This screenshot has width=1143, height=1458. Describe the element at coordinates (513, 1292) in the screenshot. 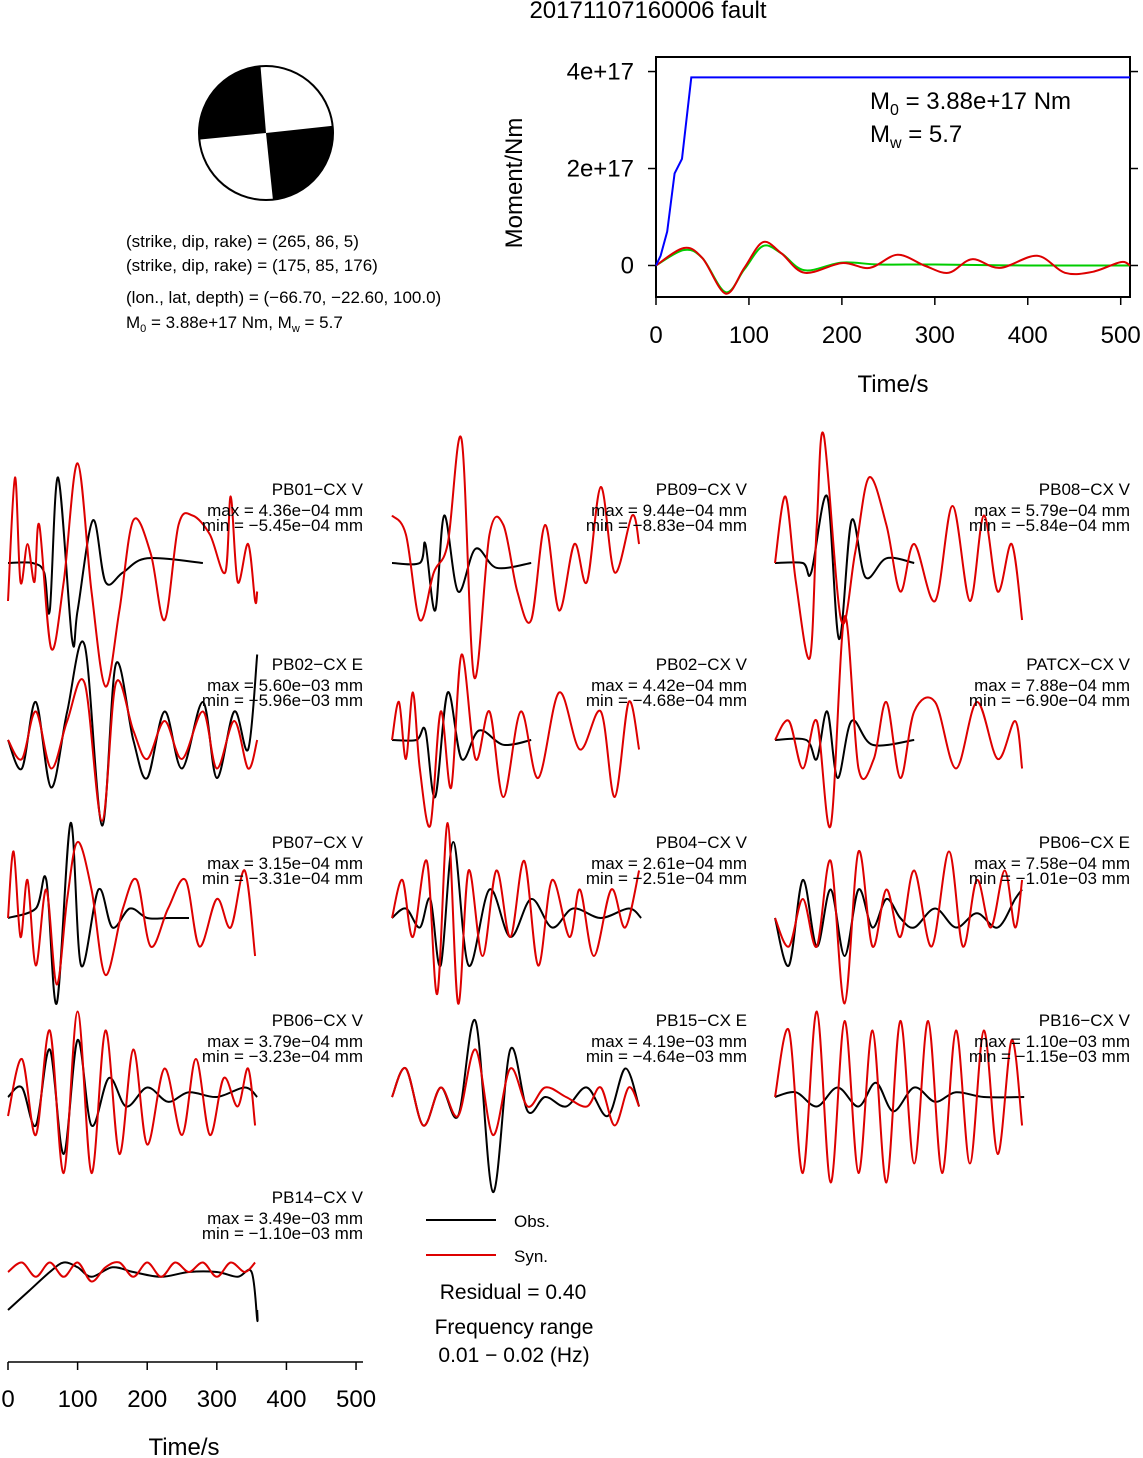

I see `residual-text: Residual = 0.40` at that location.